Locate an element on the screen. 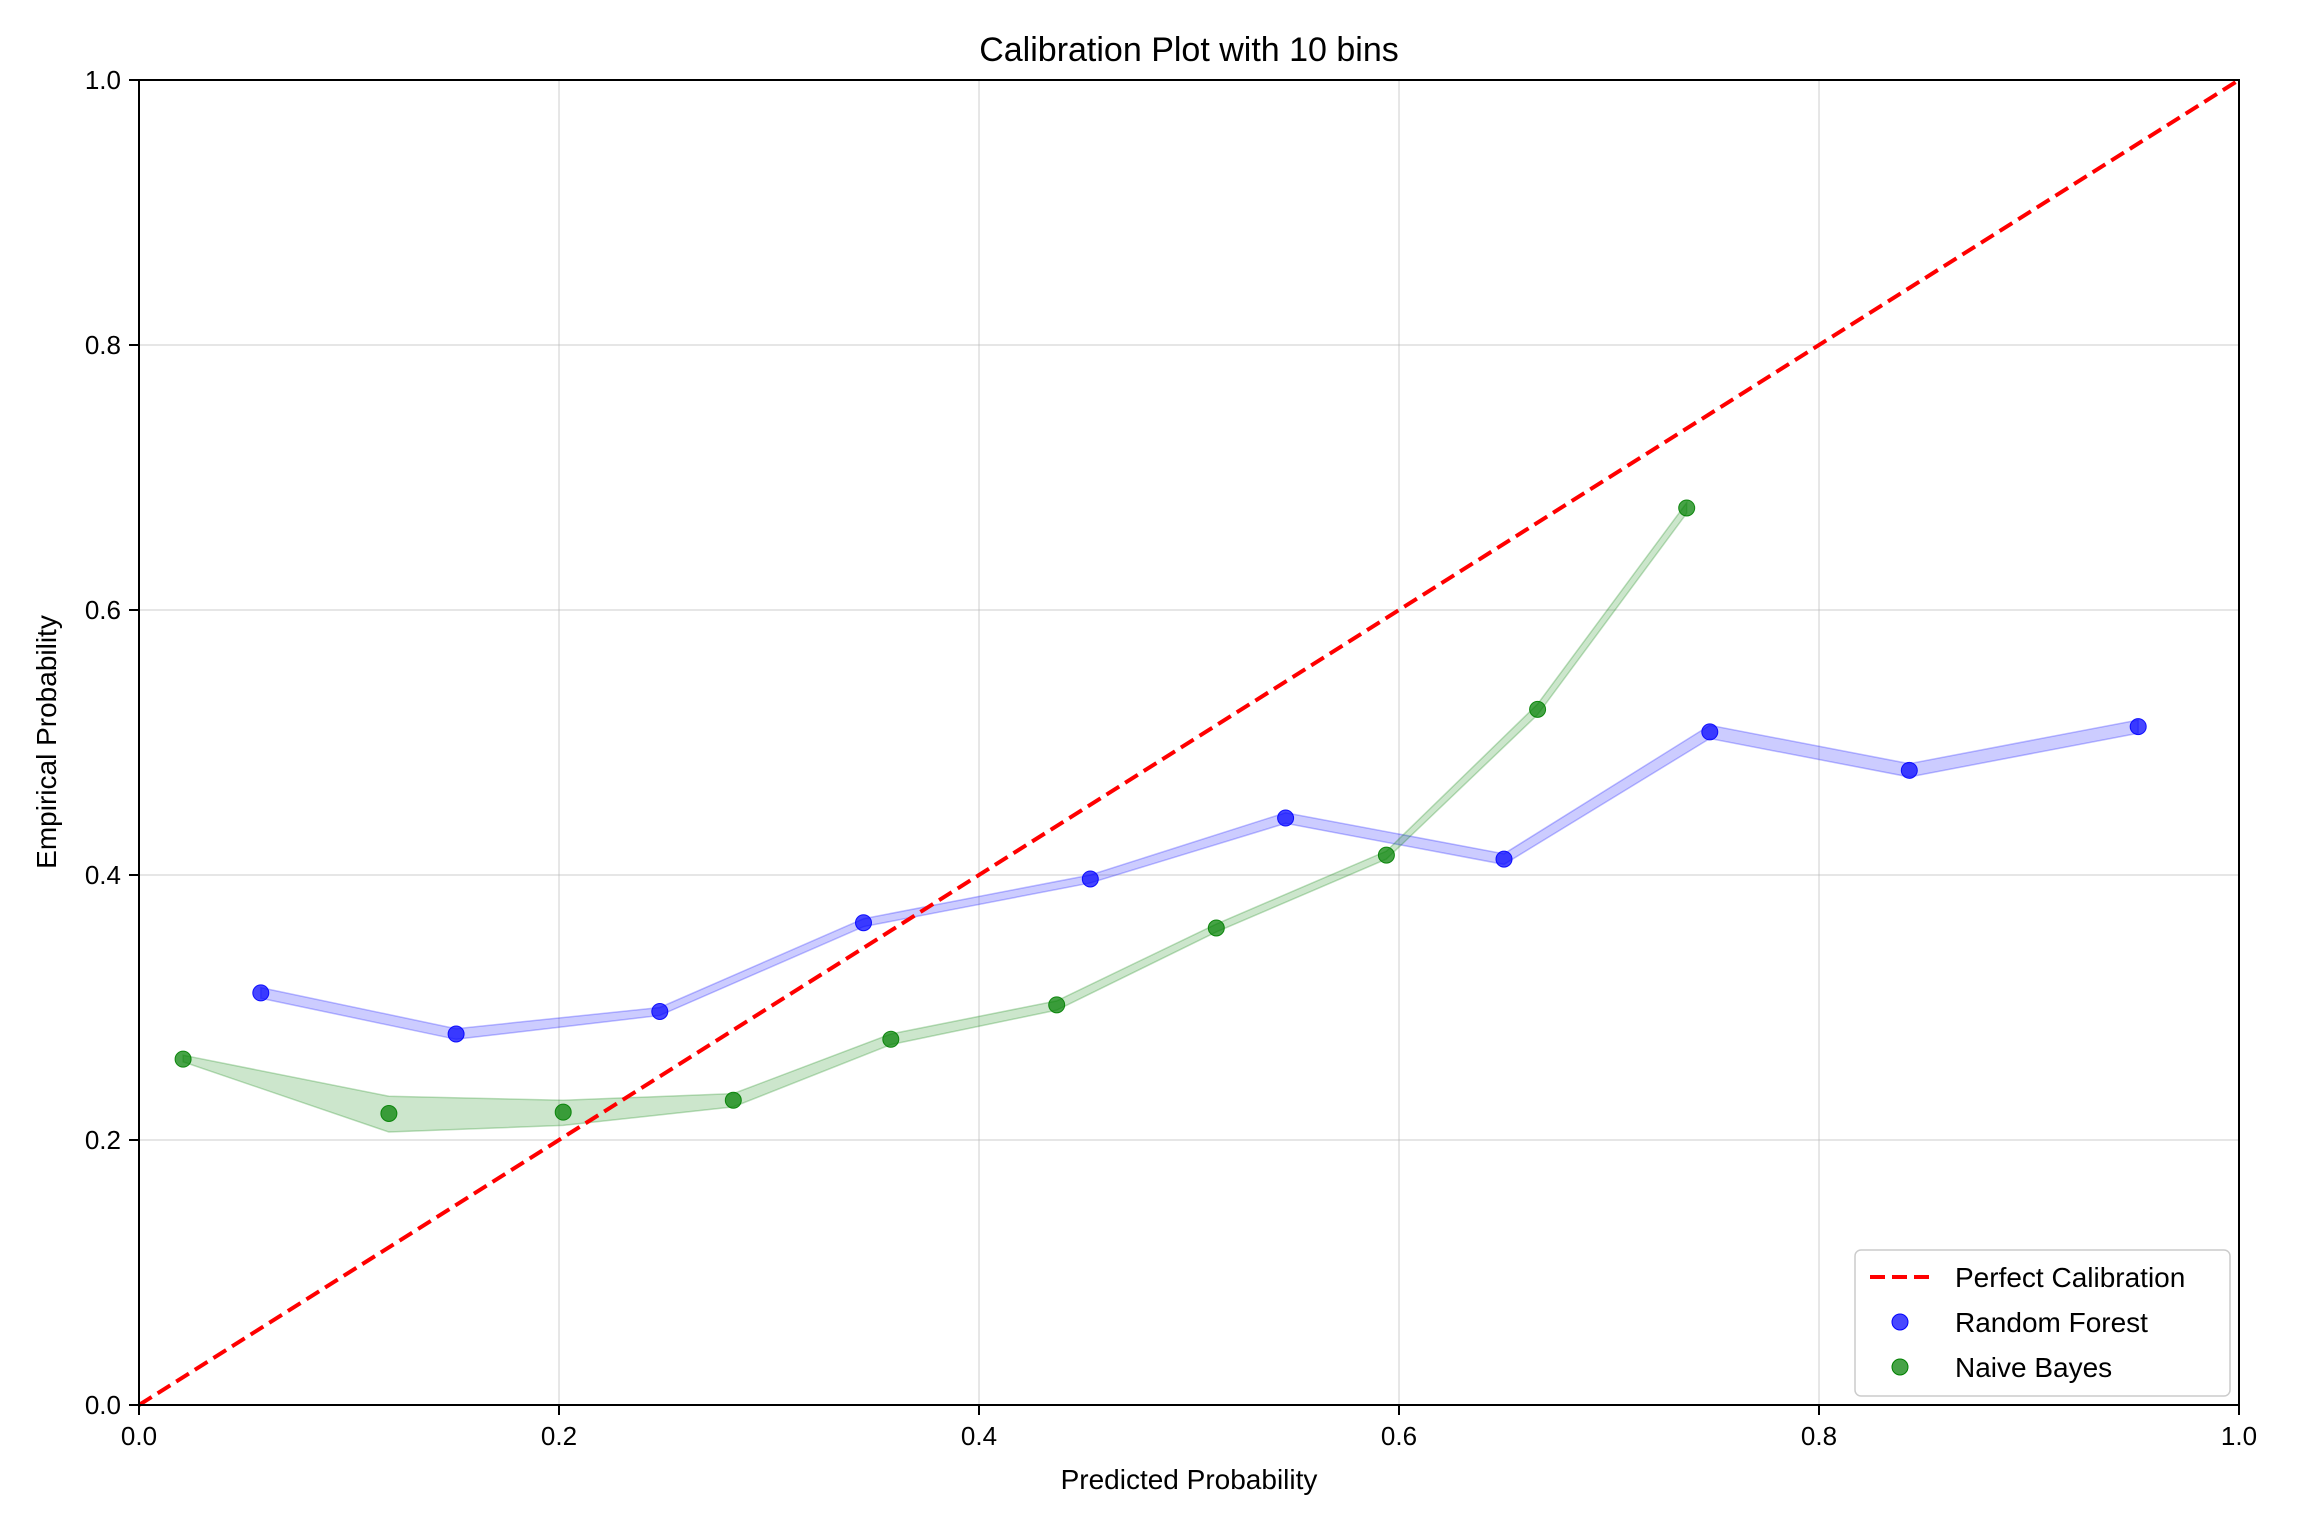  y-tick-label: 1.0 is located at coordinates (103, 80).